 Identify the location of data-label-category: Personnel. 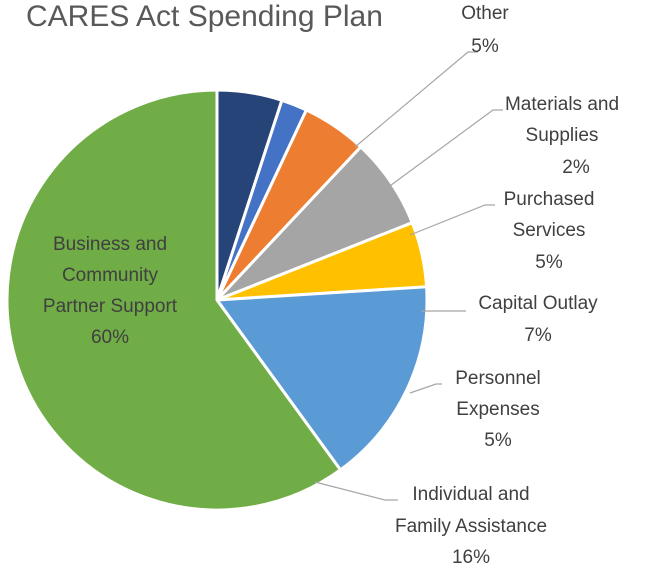
(498, 378).